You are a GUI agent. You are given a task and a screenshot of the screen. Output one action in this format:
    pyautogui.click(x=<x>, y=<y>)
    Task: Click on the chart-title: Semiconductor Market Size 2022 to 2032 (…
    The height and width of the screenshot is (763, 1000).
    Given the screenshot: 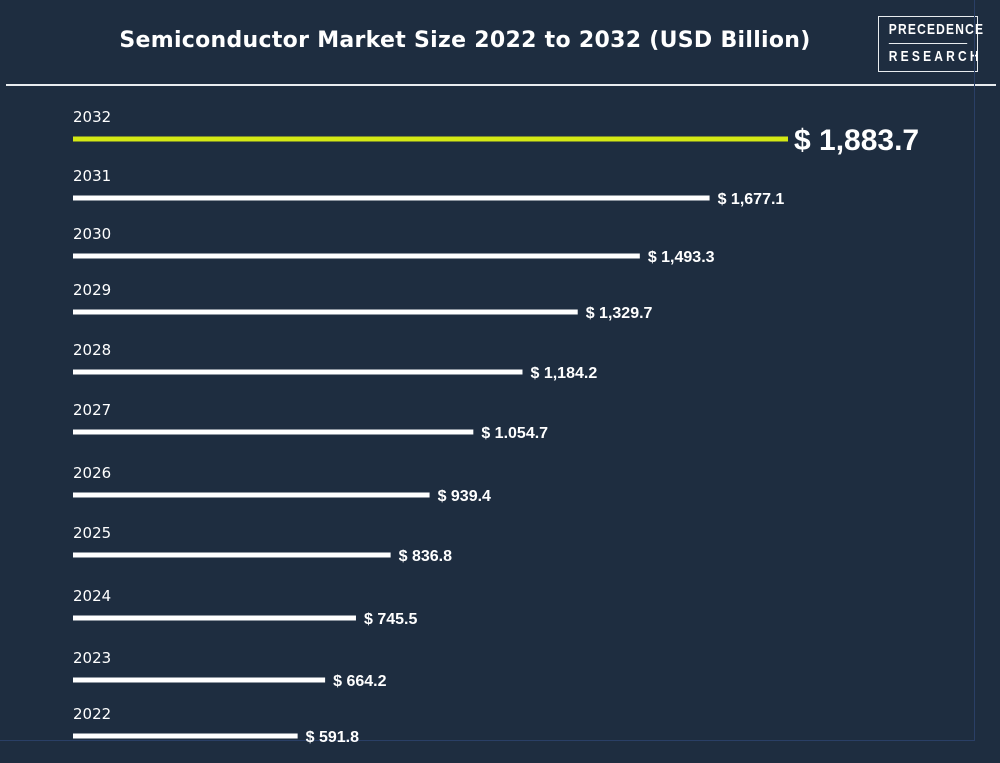 What is the action you would take?
    pyautogui.click(x=465, y=40)
    